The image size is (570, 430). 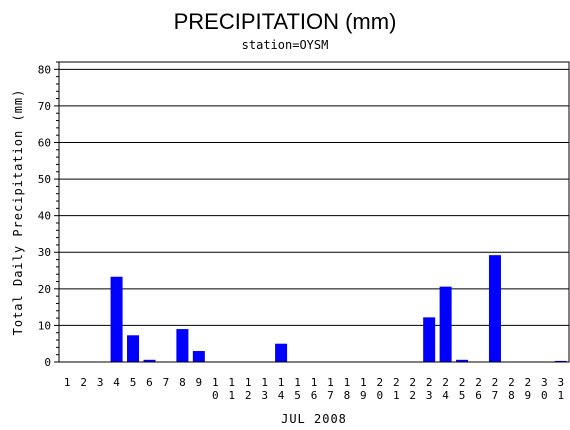 What do you see at coordinates (44, 142) in the screenshot?
I see `y-tick-label: 60` at bounding box center [44, 142].